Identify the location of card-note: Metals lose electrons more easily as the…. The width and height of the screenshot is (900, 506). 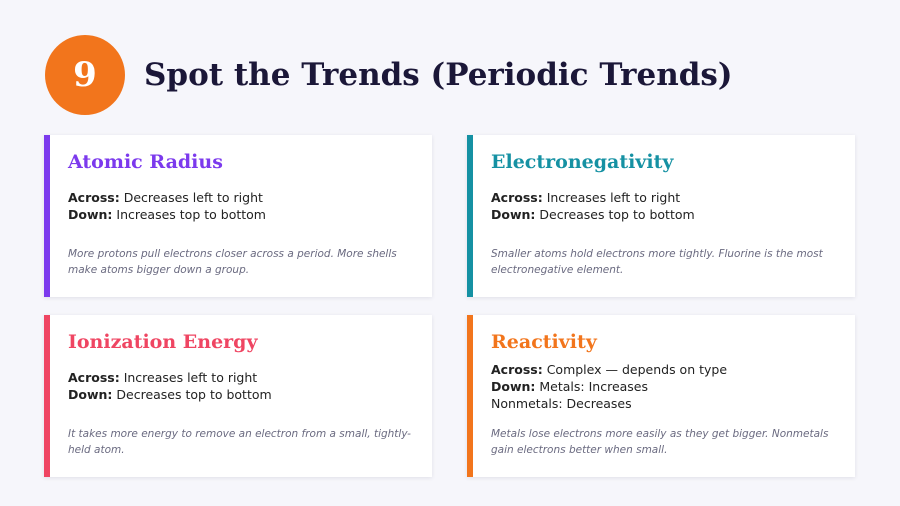
(660, 442).